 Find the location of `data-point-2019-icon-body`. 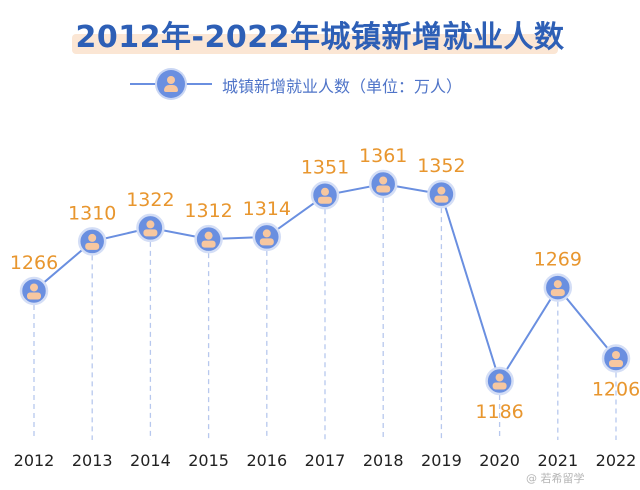

data-point-2019-icon-body is located at coordinates (441, 199).